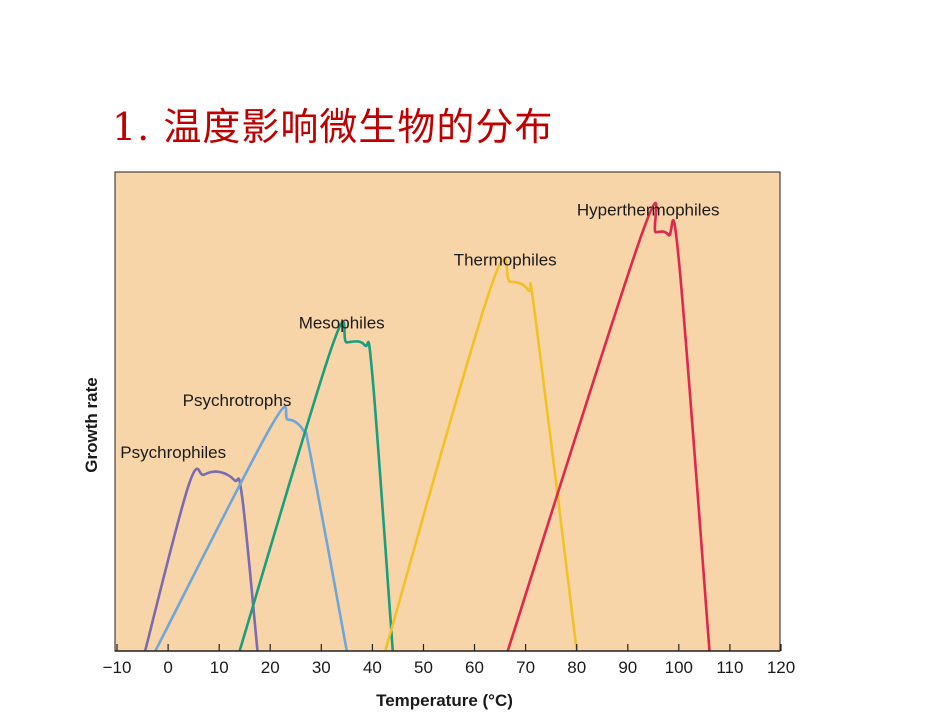  I want to click on y-axis-title: Growth rate, so click(91, 424).